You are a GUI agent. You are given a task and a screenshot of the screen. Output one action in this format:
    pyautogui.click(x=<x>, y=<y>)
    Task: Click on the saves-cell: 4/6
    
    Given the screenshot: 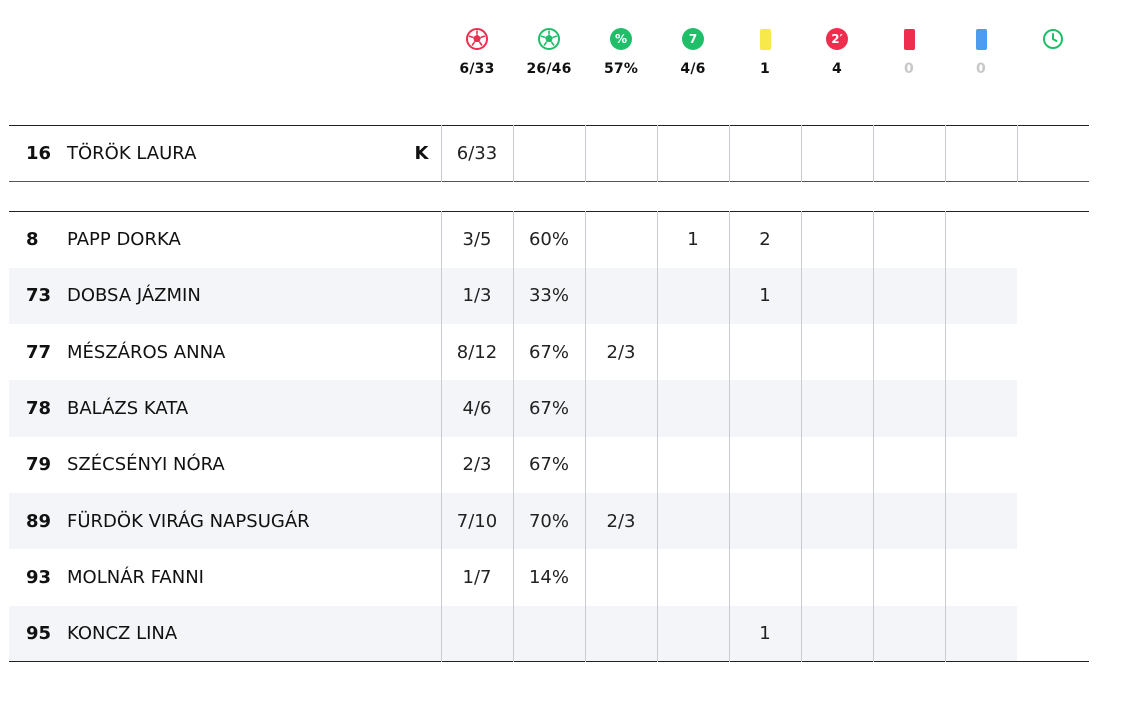 What is the action you would take?
    pyautogui.click(x=476, y=408)
    